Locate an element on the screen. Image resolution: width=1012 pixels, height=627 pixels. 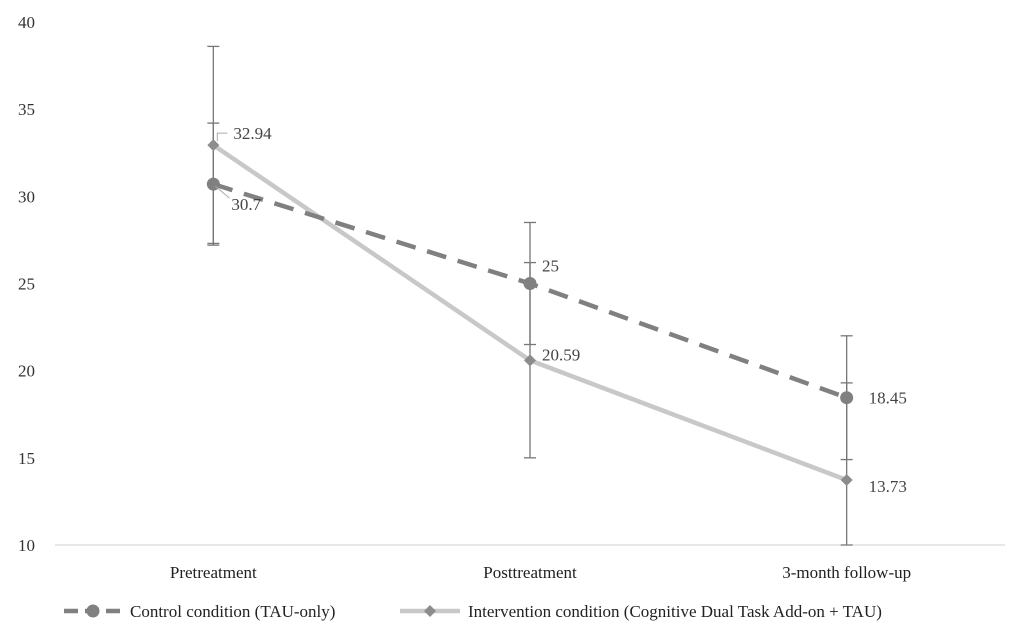
data-label: 32.94 is located at coordinates (252, 133).